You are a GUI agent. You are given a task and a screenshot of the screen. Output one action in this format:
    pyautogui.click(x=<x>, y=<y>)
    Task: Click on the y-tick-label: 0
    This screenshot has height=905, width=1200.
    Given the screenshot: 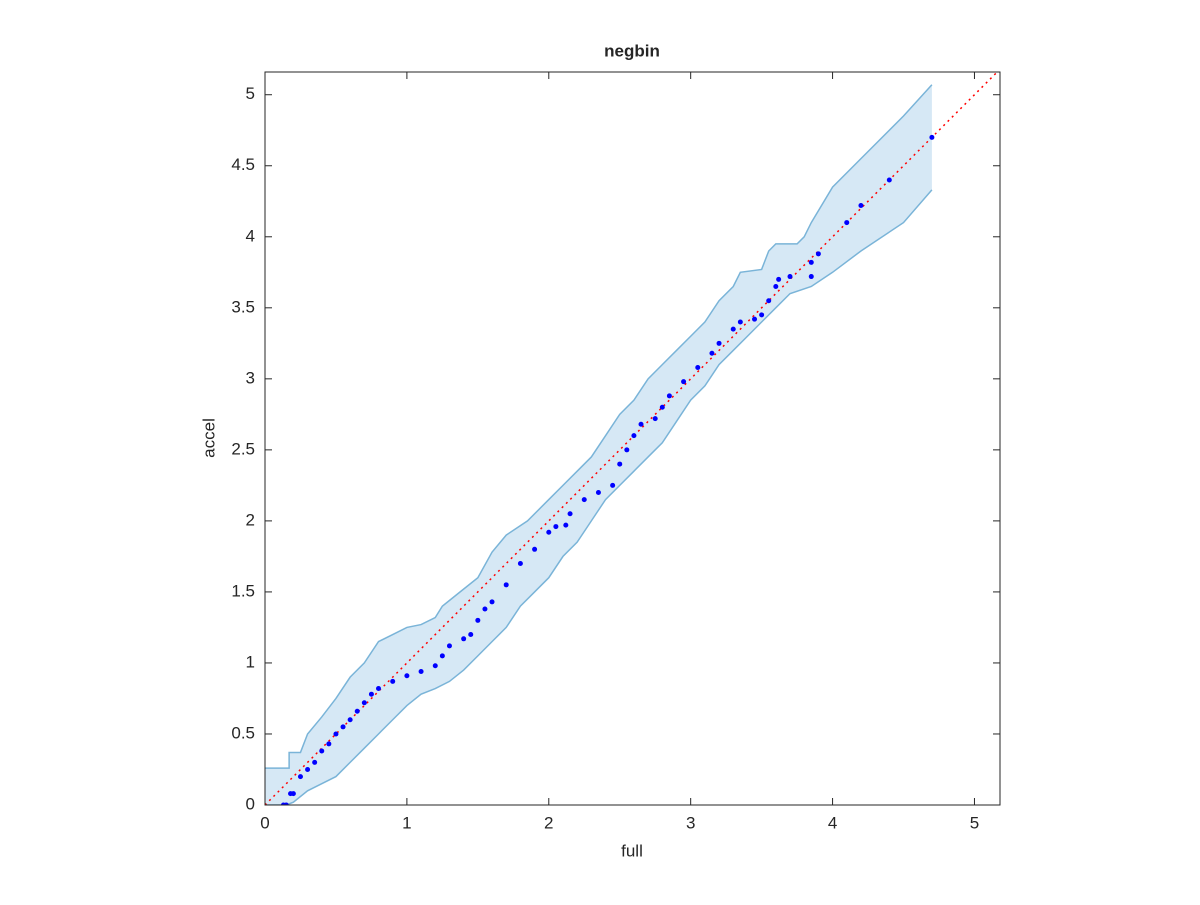 What is the action you would take?
    pyautogui.click(x=250, y=803)
    